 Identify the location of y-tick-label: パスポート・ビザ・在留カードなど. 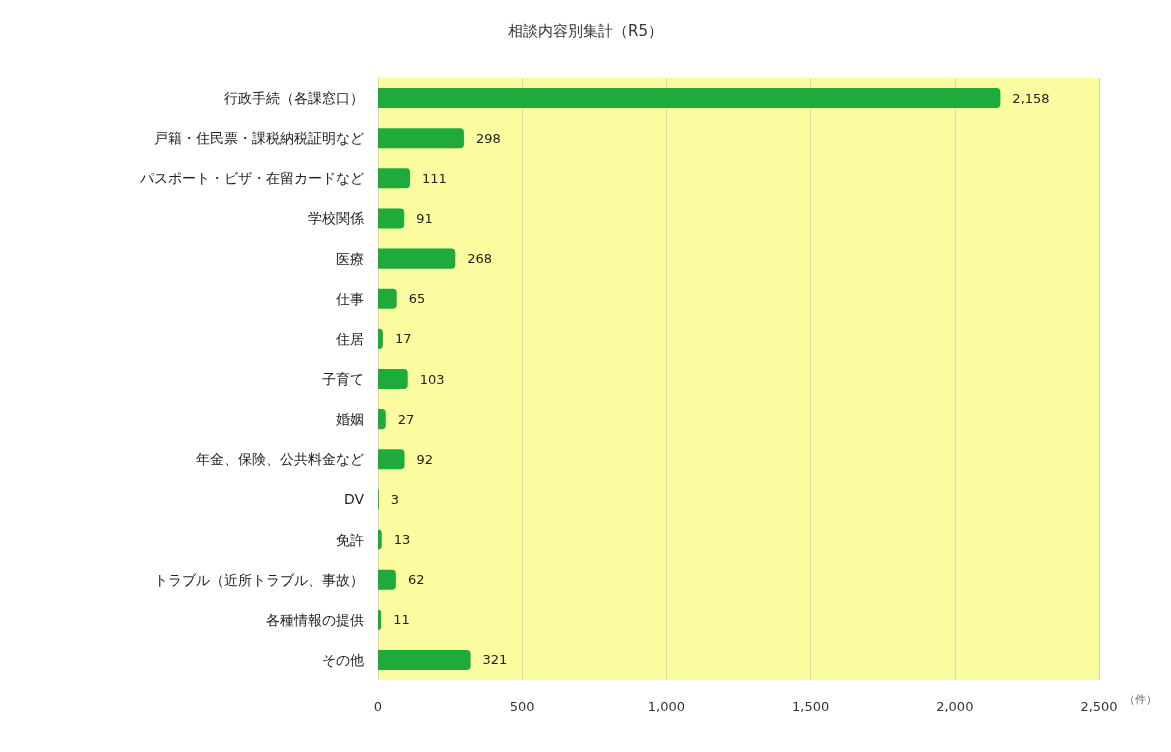
(251, 178).